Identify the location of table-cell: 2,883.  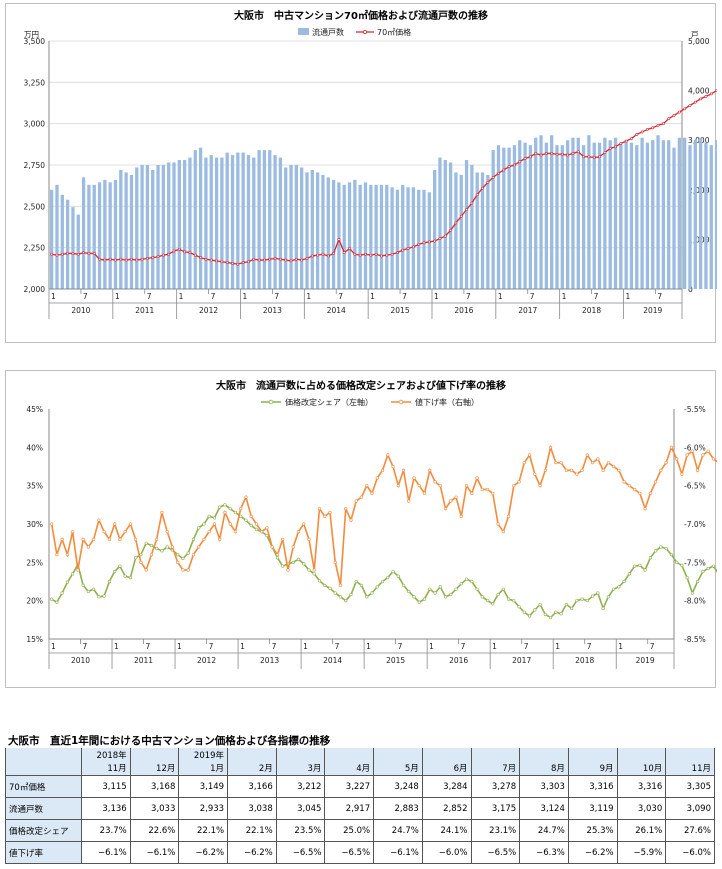
(398, 808).